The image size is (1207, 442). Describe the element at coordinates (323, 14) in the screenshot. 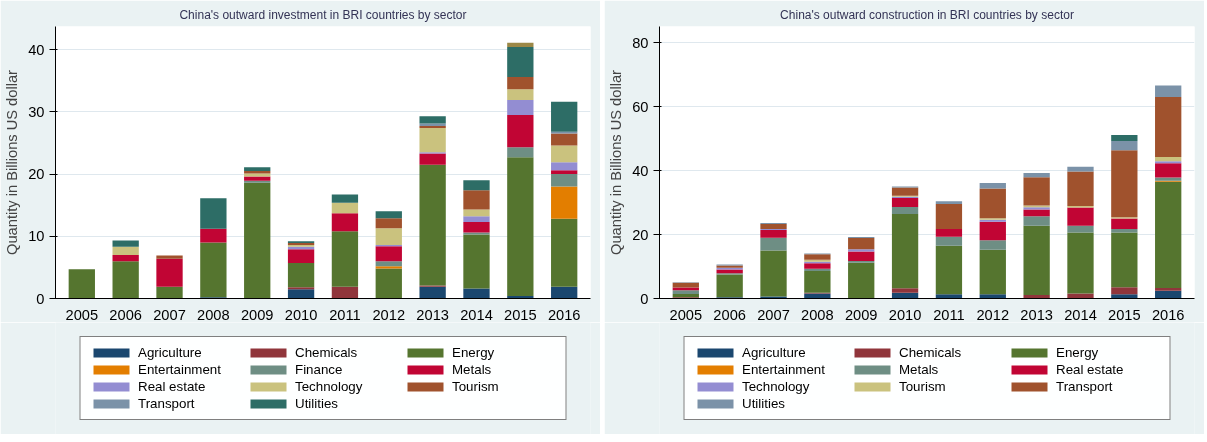

I see `chart-title: China's outward investment in BRI countries by sector` at that location.